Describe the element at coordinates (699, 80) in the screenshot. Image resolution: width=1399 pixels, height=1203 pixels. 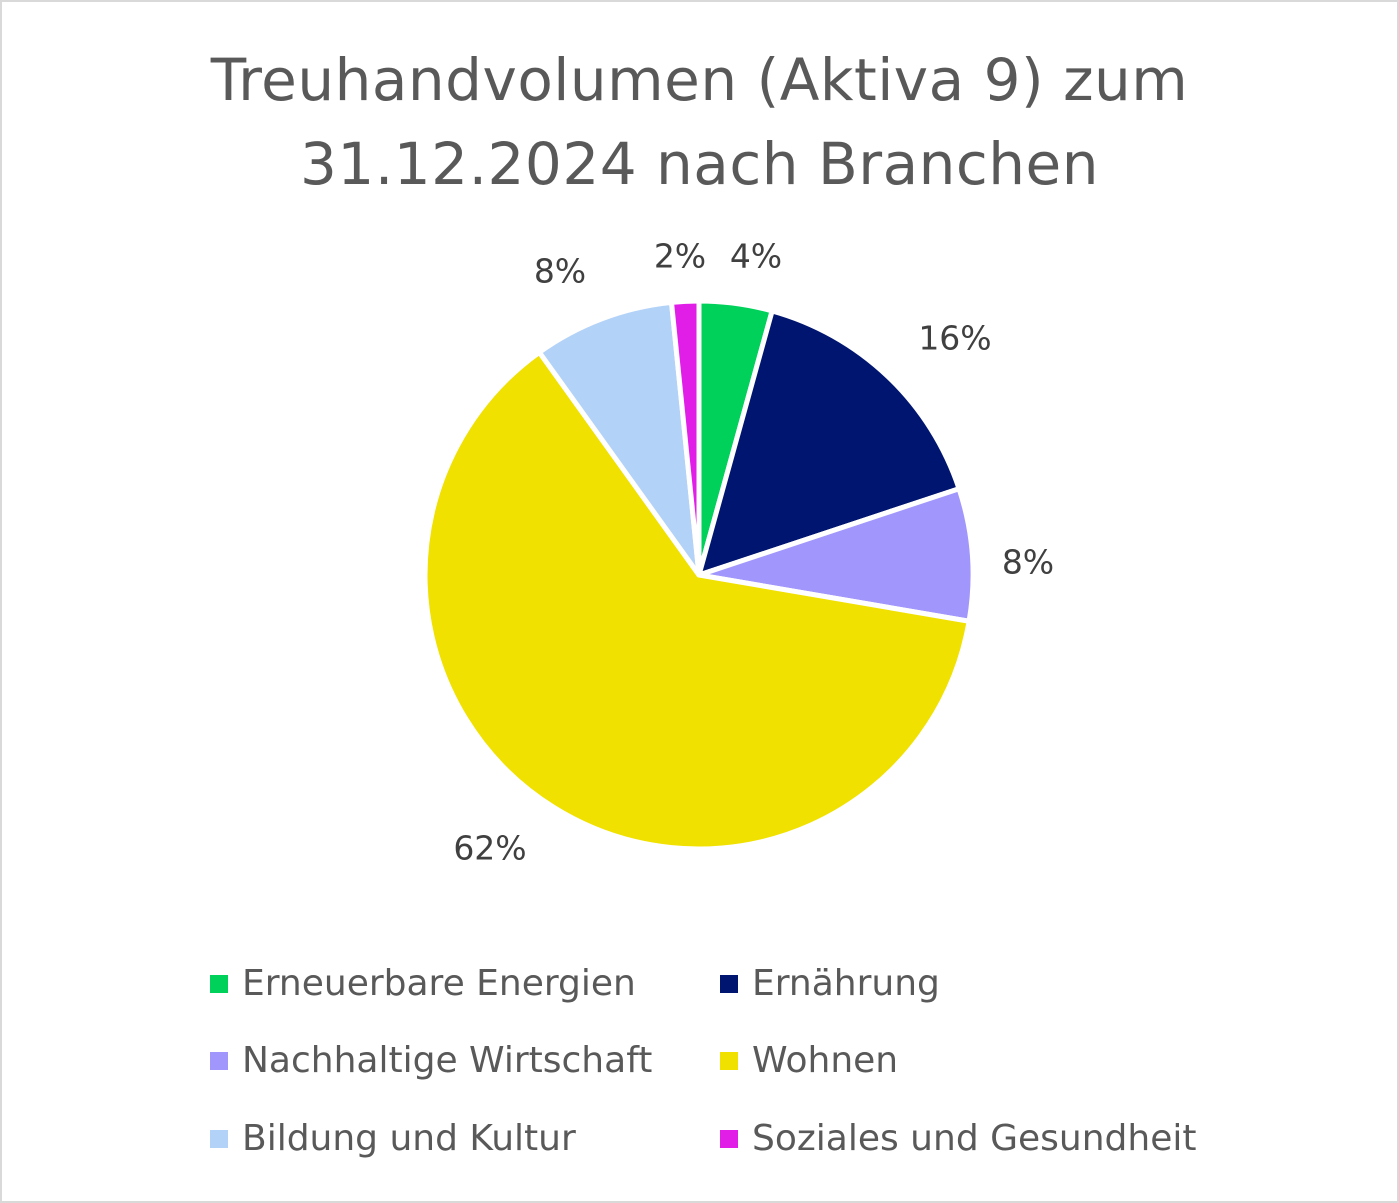
I see `chart-title-line-1: Treuhandvolumen (Aktiva 9) zum` at that location.